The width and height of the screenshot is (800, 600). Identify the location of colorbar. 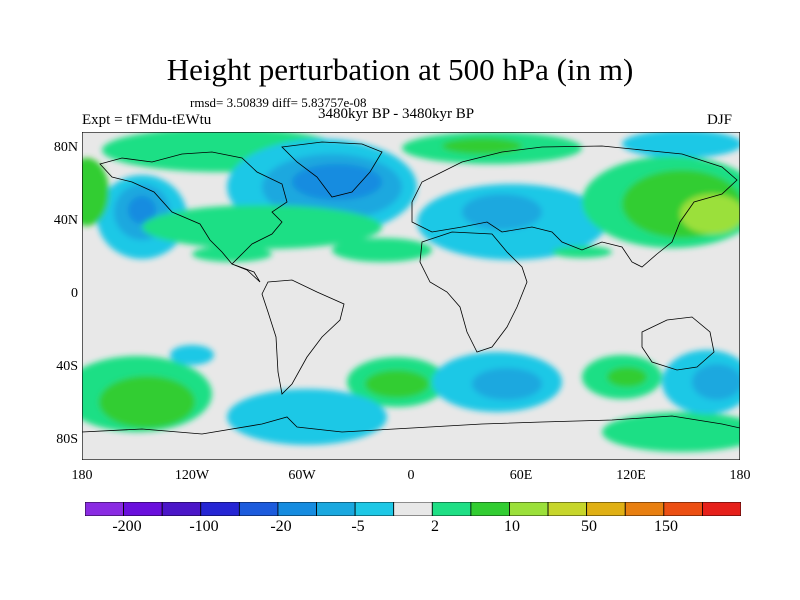
(413, 509).